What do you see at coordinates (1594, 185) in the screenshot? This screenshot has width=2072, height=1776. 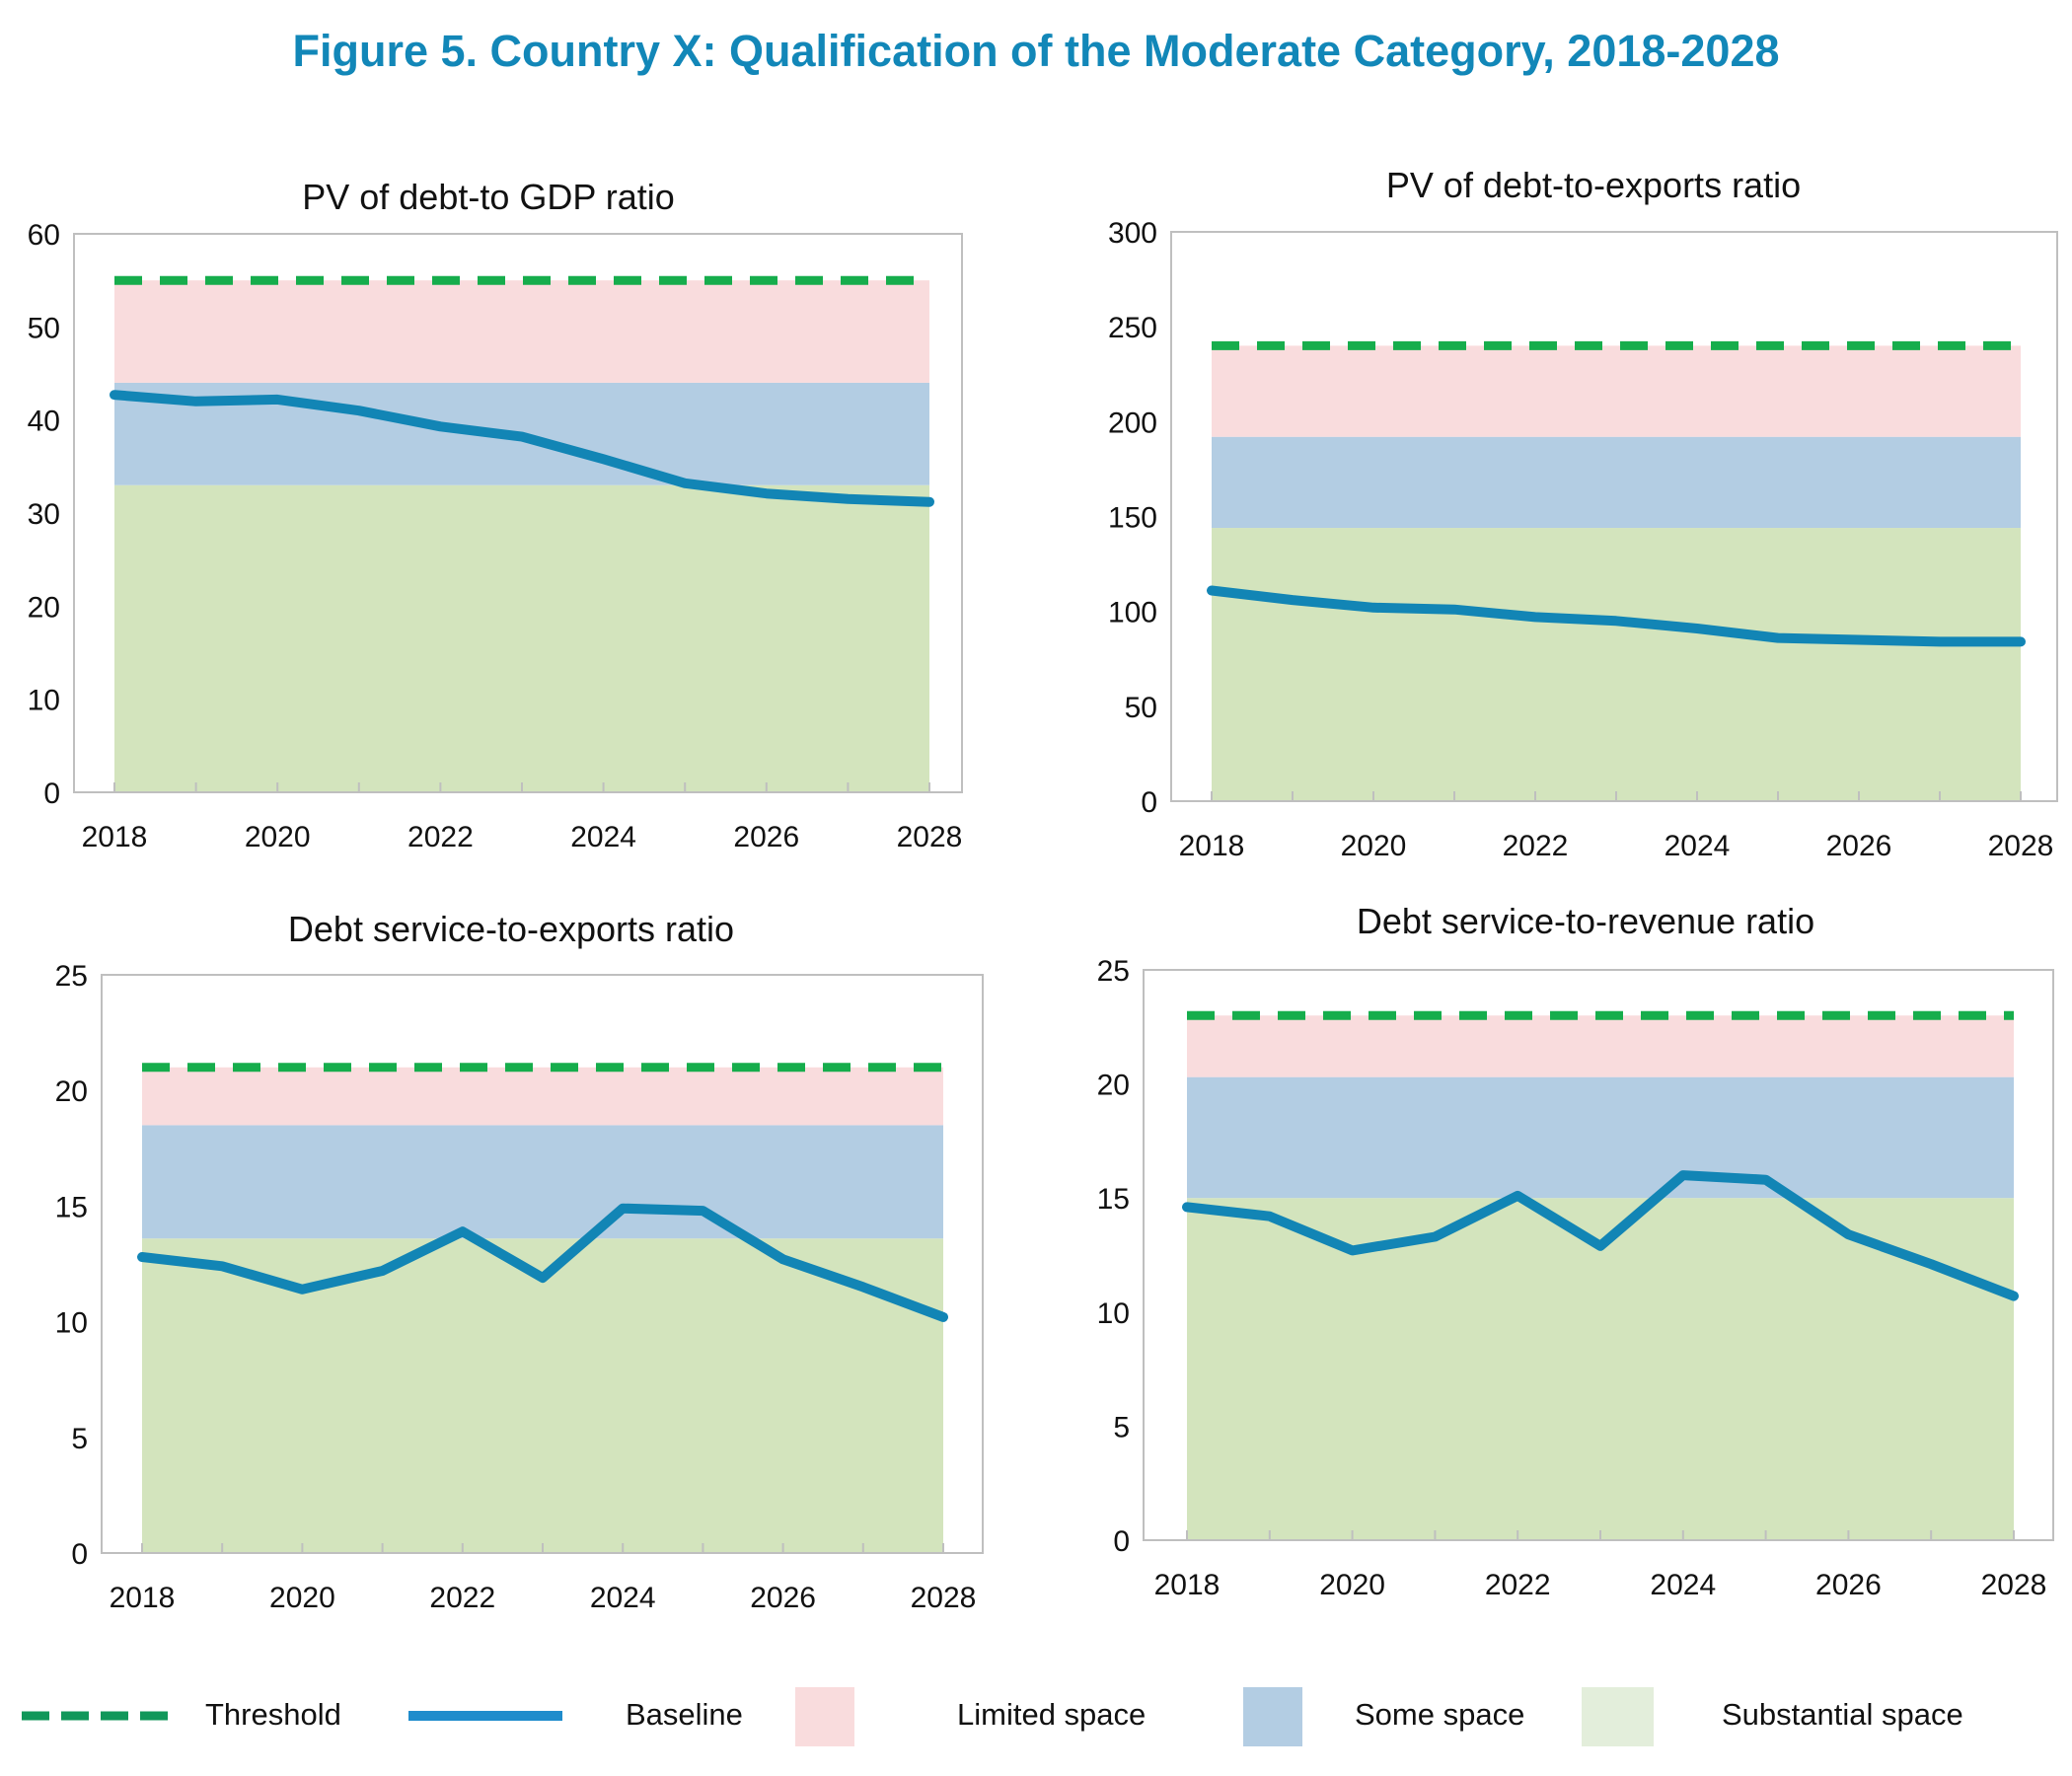 I see `panel-title: PV of debt-to-exports ratio` at bounding box center [1594, 185].